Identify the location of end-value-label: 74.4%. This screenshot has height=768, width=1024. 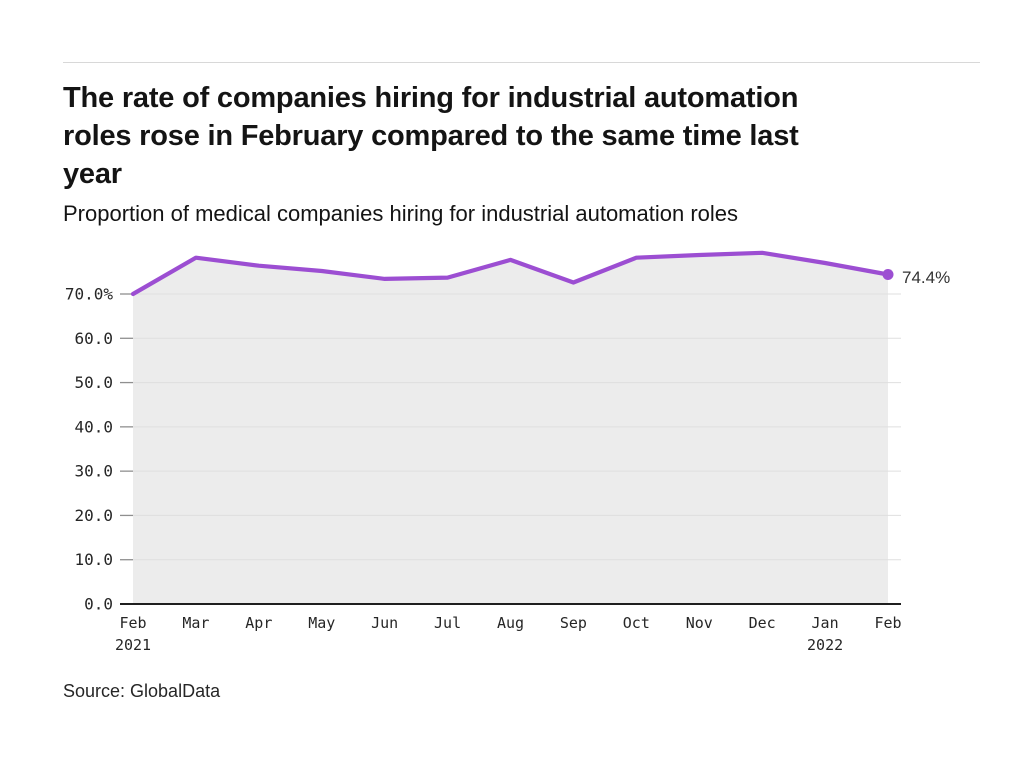
(926, 277).